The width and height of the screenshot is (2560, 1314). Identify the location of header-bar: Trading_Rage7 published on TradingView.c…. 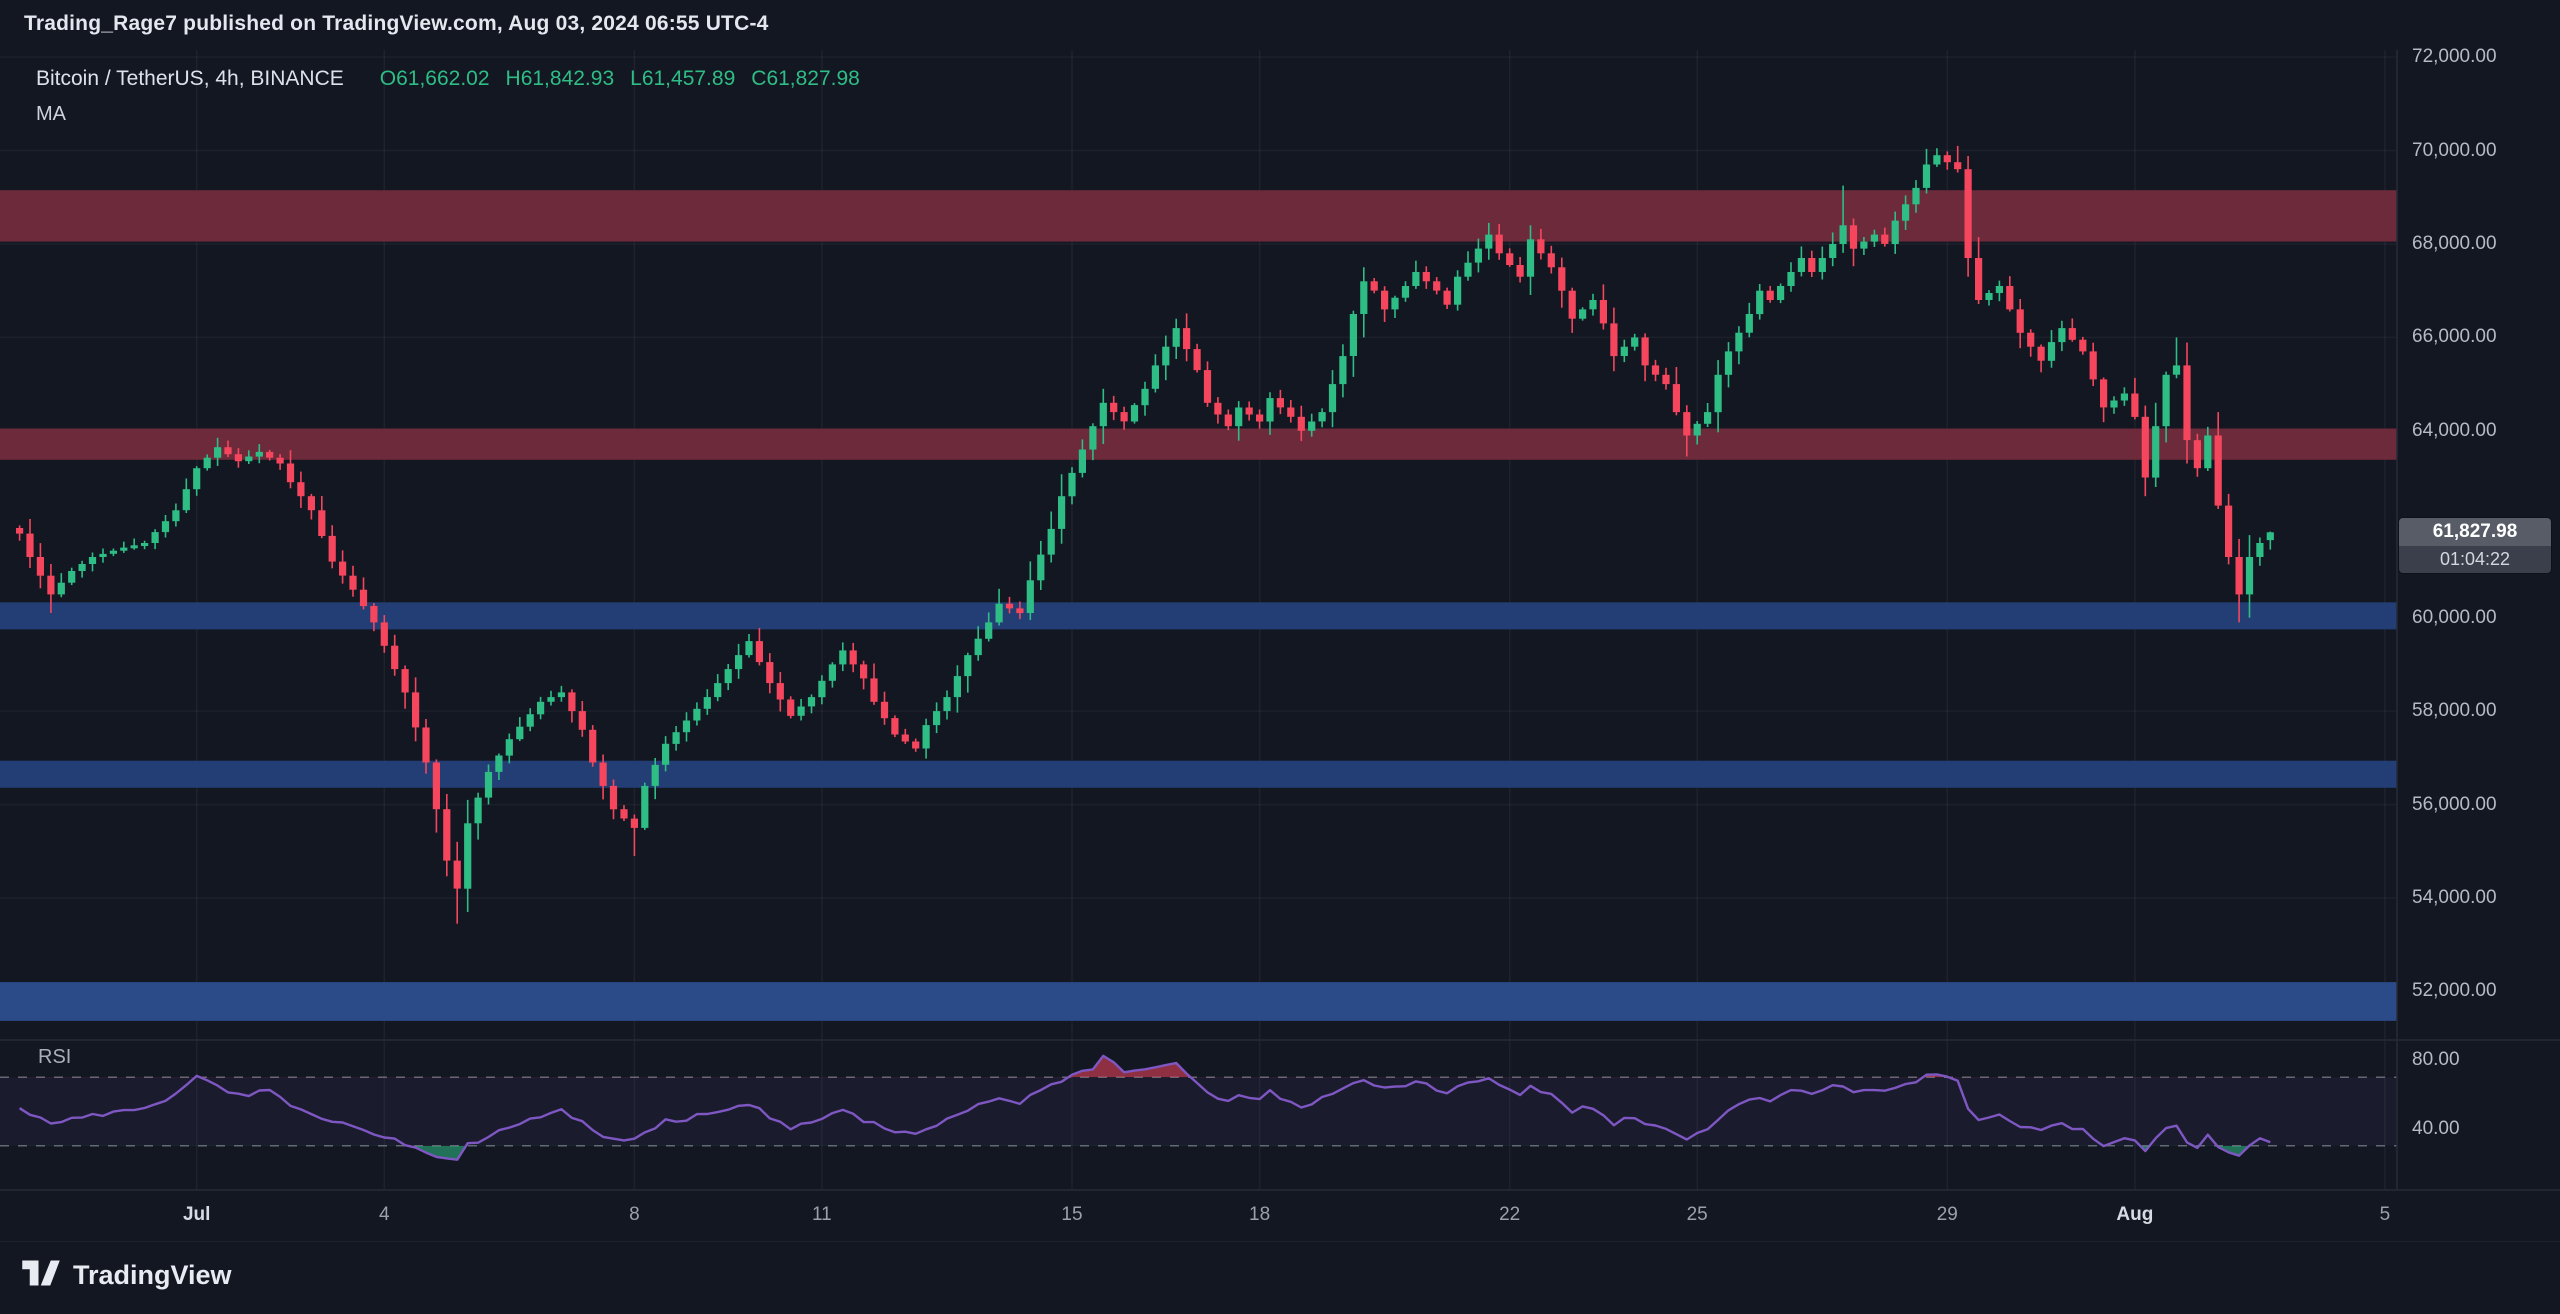
(1280, 24).